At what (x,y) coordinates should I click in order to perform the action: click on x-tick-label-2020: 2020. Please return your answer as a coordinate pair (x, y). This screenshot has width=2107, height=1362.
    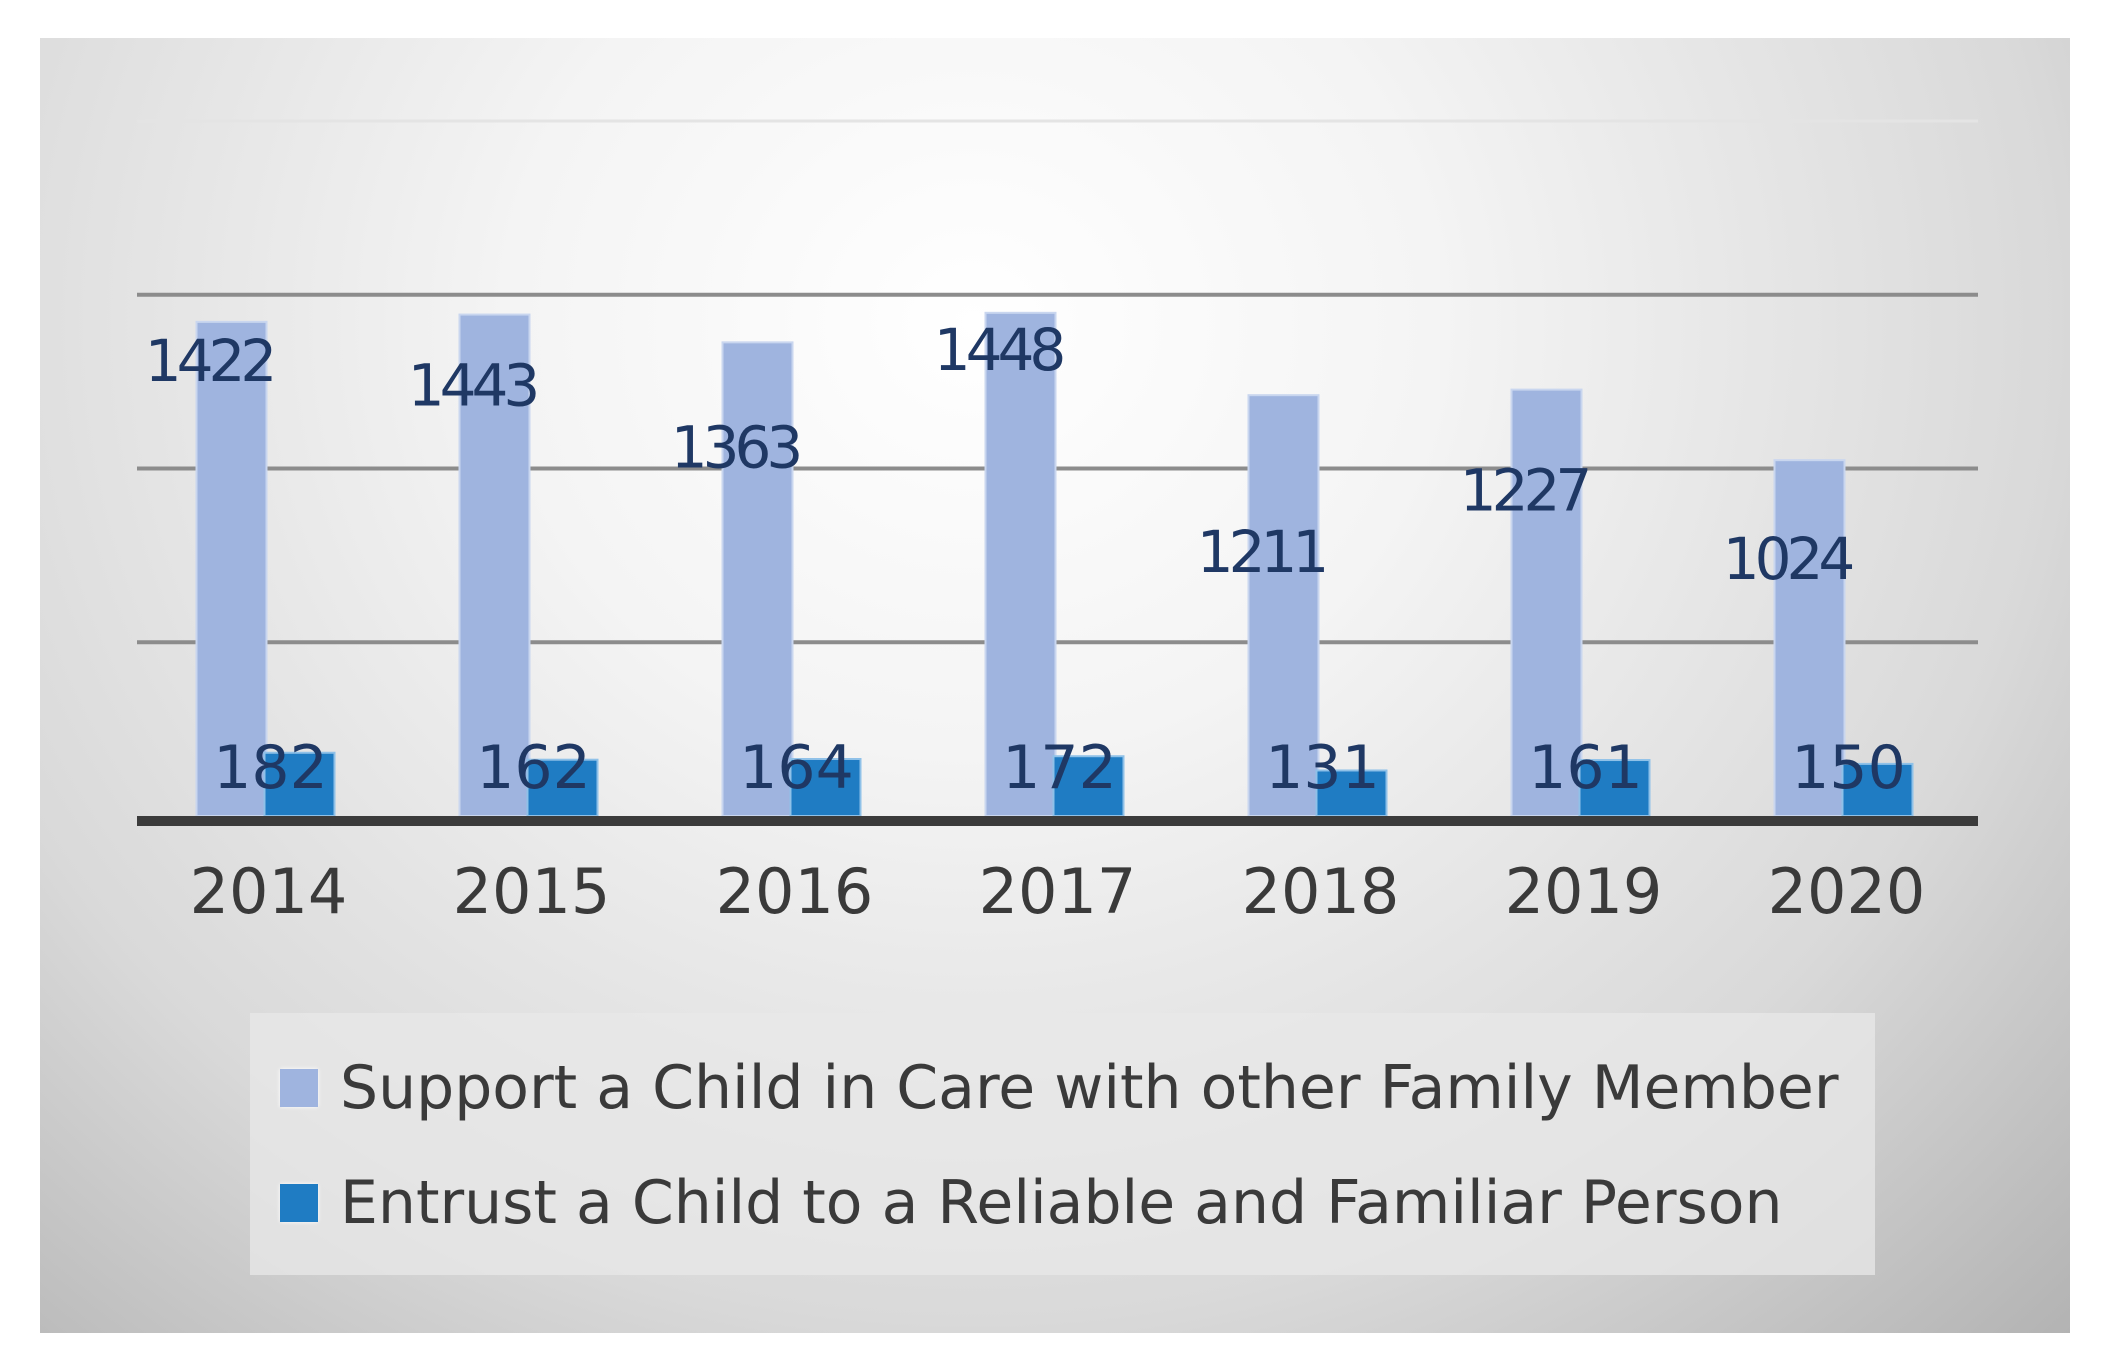
    Looking at the image, I should click on (1847, 891).